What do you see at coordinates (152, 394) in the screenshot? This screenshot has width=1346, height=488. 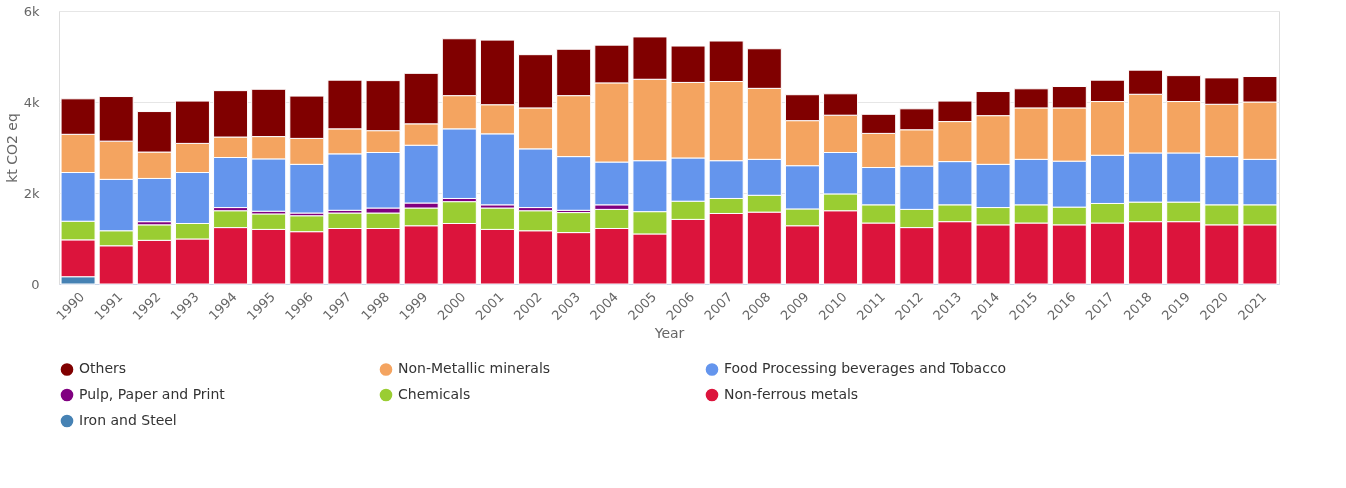 I see `legend-label: Pulp, Paper and Print` at bounding box center [152, 394].